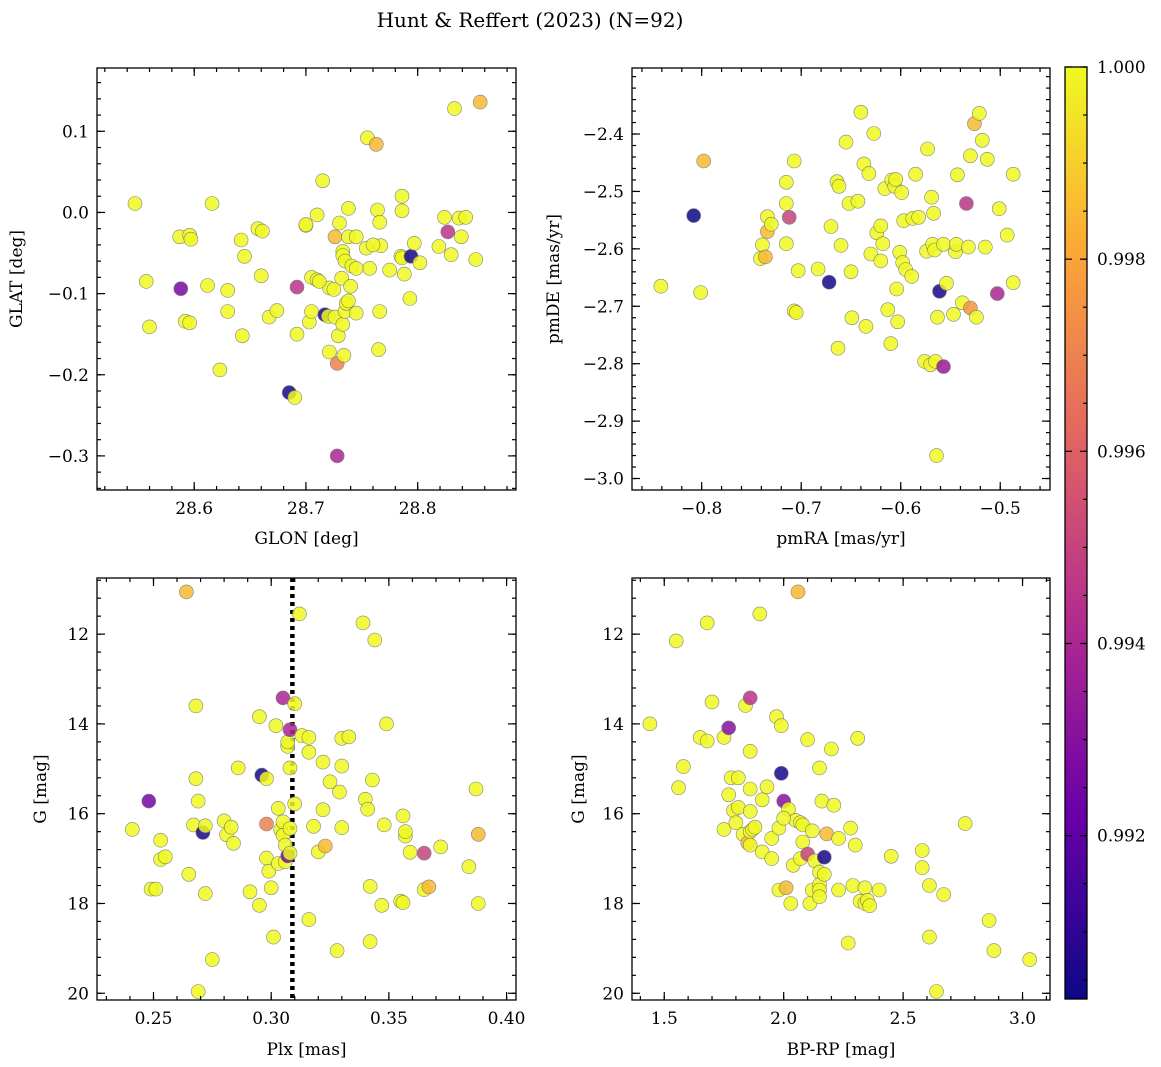 The width and height of the screenshot is (1161, 1067). Describe the element at coordinates (841, 279) in the screenshot. I see `plot-frame` at that location.